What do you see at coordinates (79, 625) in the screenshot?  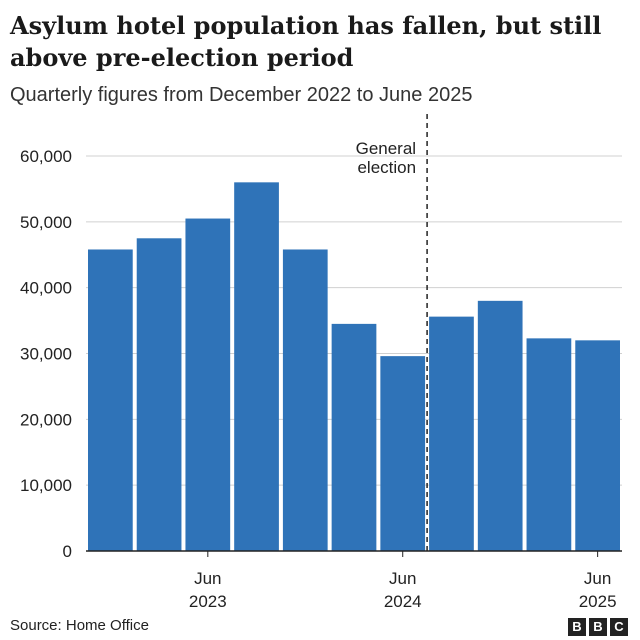 I see `source-note: Source: Home Office` at bounding box center [79, 625].